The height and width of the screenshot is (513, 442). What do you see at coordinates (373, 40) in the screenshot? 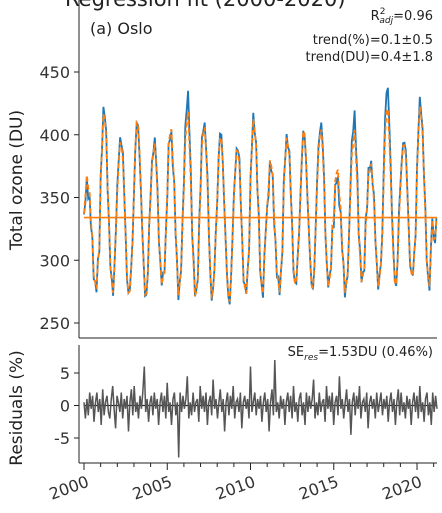
I see `trend-pct-annotation: trend(%)=0.1±0.5` at bounding box center [373, 40].